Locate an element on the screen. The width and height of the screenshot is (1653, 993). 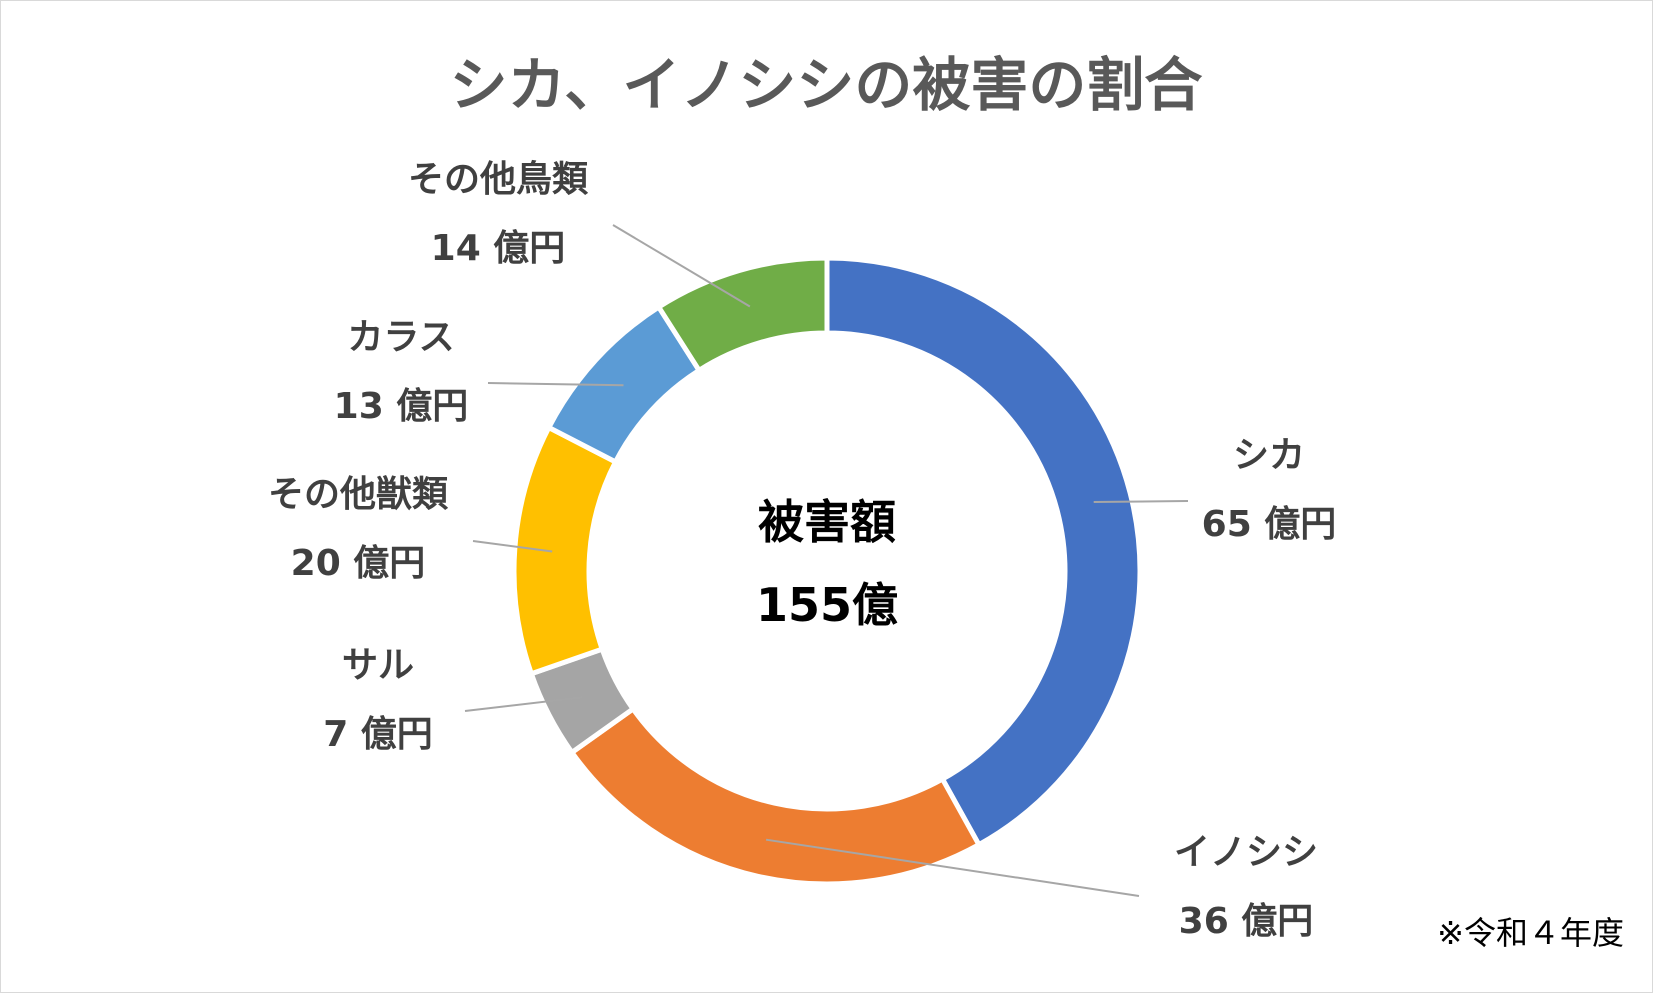
data-label-value-4: 13 億円 is located at coordinates (401, 406).